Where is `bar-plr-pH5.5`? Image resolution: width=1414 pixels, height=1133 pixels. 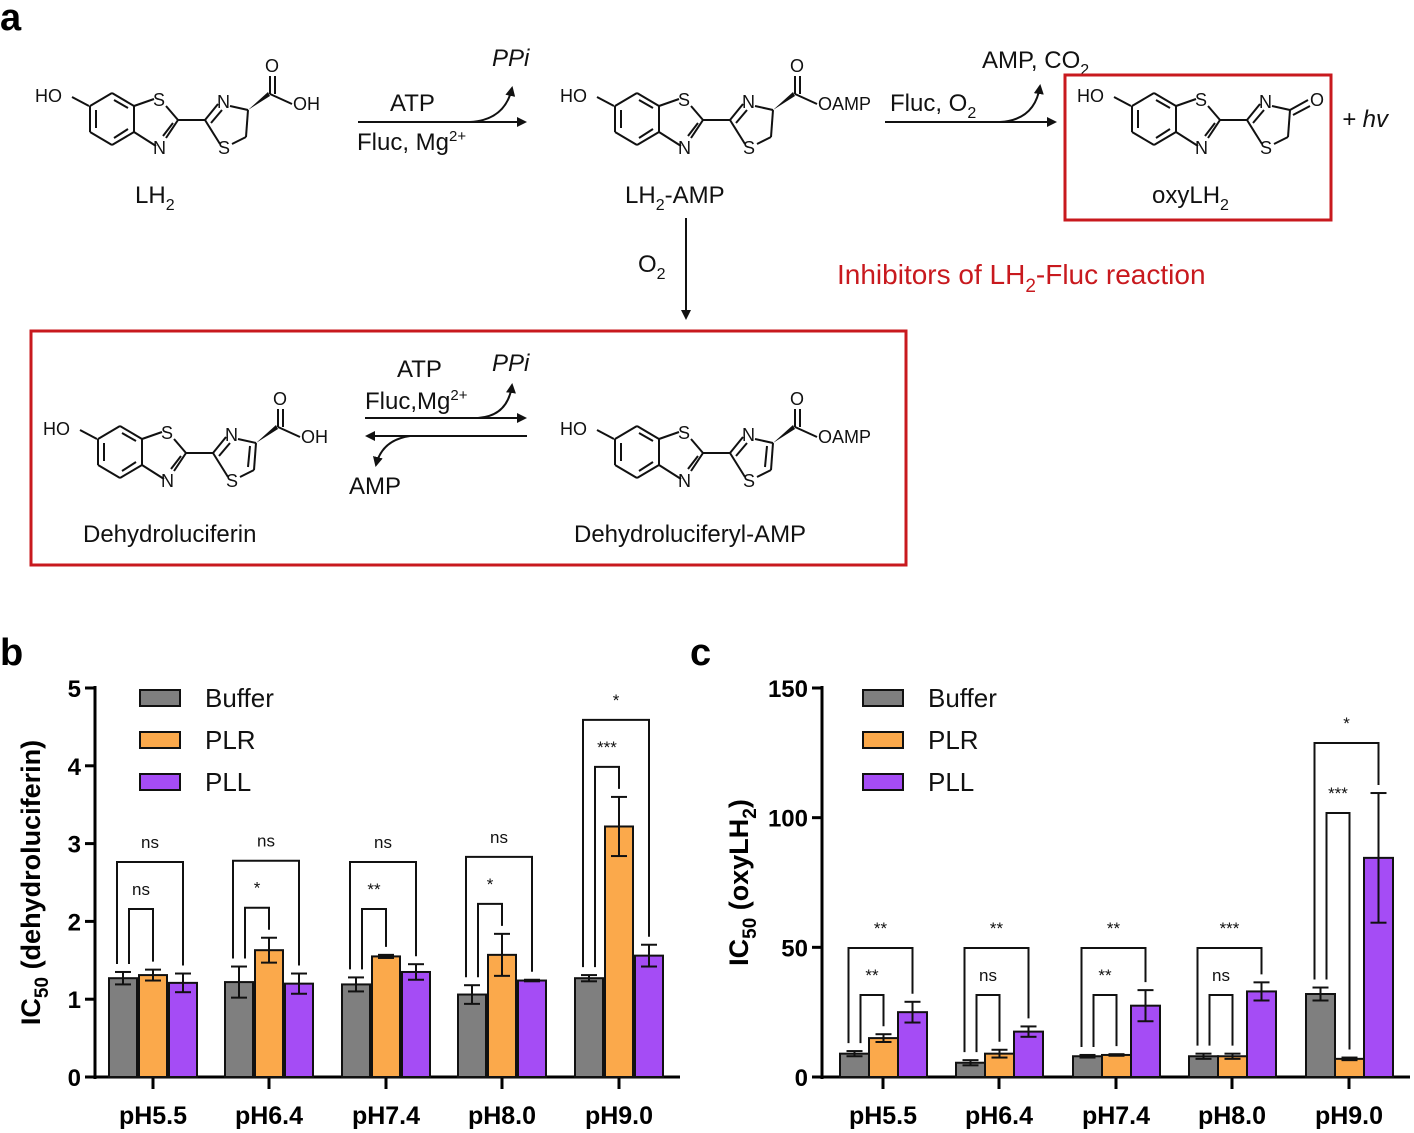
bar-plr-pH5.5 is located at coordinates (883, 1057).